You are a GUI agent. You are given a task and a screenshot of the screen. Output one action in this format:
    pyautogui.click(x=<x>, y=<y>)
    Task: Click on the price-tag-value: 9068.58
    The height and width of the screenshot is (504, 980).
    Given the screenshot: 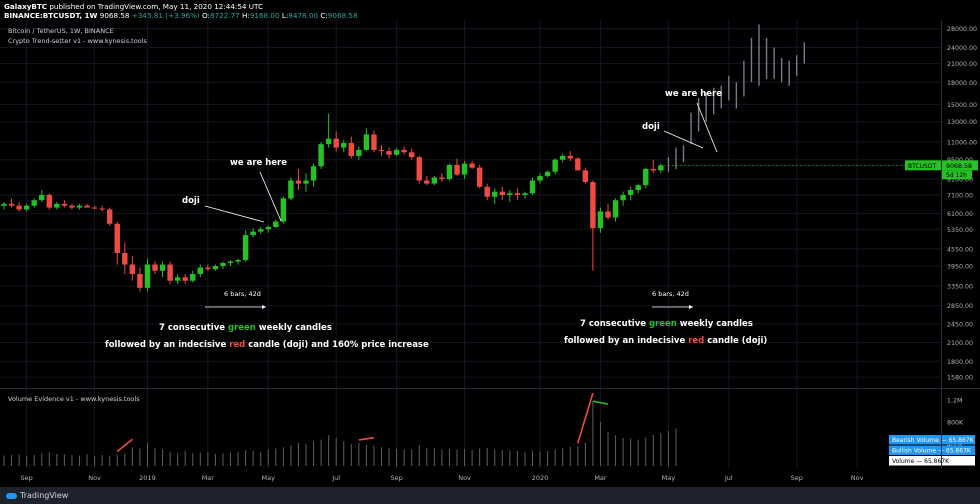 What is the action you would take?
    pyautogui.click(x=959, y=166)
    